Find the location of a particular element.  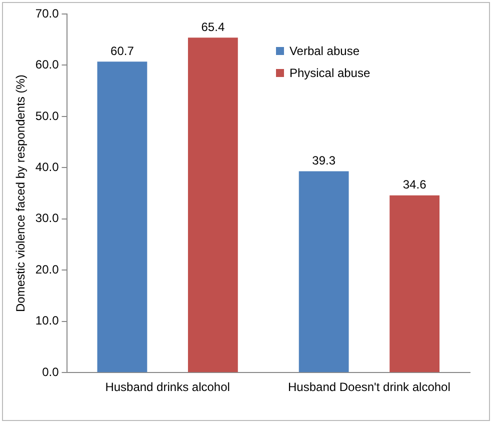

data-label: 65.4 is located at coordinates (213, 27).